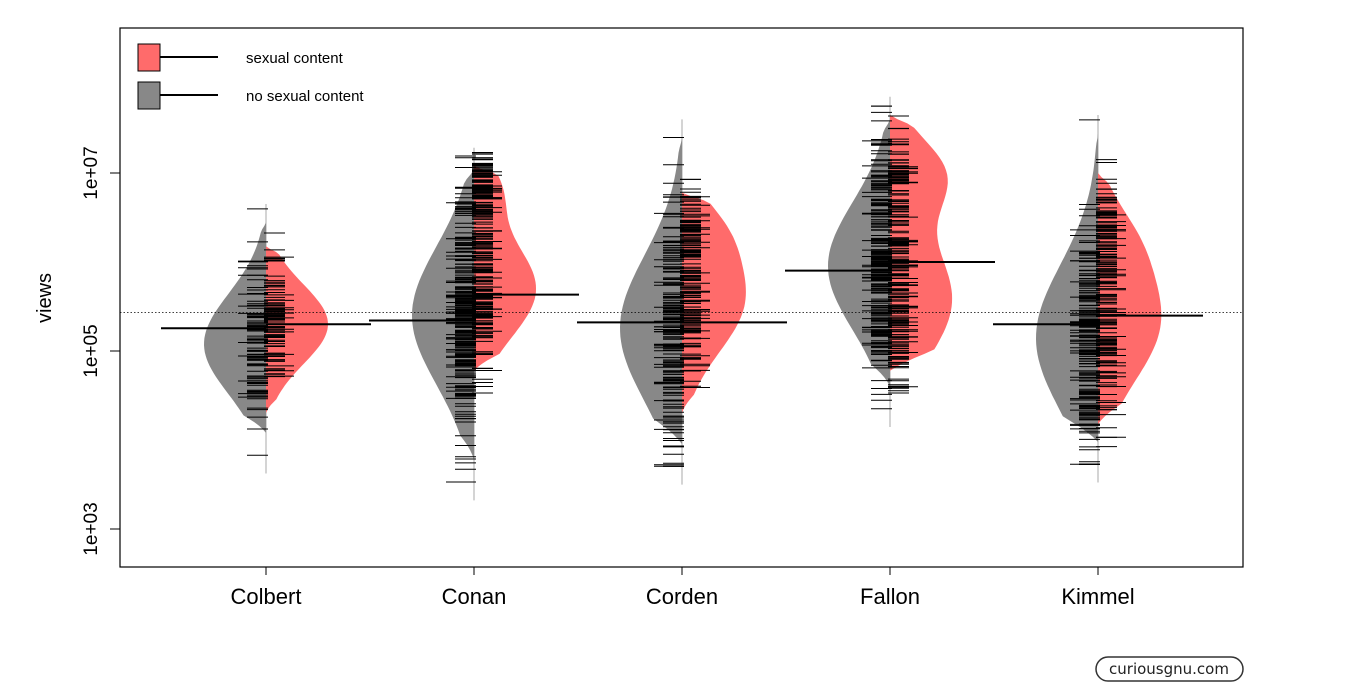  What do you see at coordinates (149, 95) in the screenshot?
I see `legend-swatch-no-sexual` at bounding box center [149, 95].